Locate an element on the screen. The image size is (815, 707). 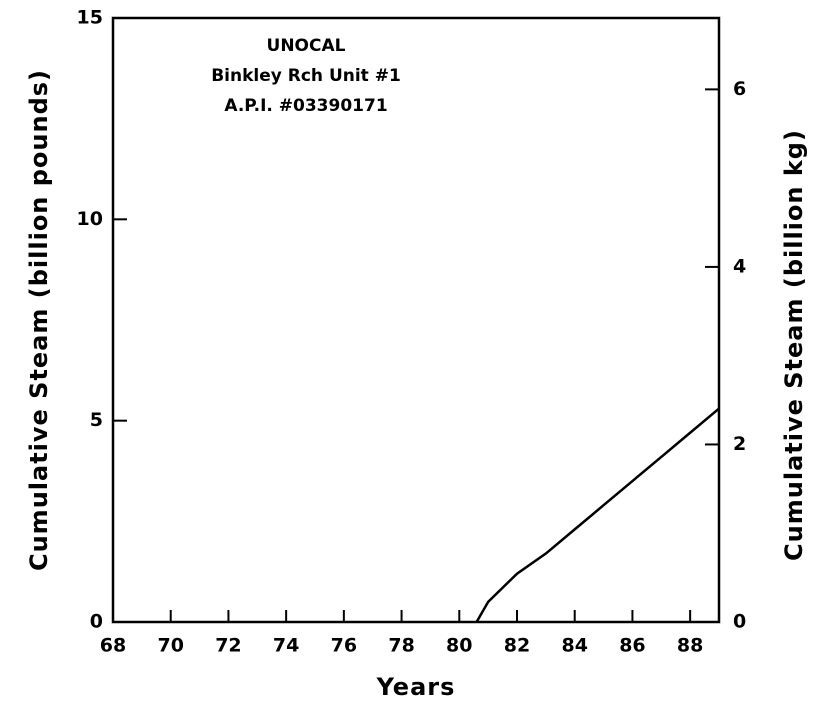
x-tick-label: 82 is located at coordinates (517, 646).